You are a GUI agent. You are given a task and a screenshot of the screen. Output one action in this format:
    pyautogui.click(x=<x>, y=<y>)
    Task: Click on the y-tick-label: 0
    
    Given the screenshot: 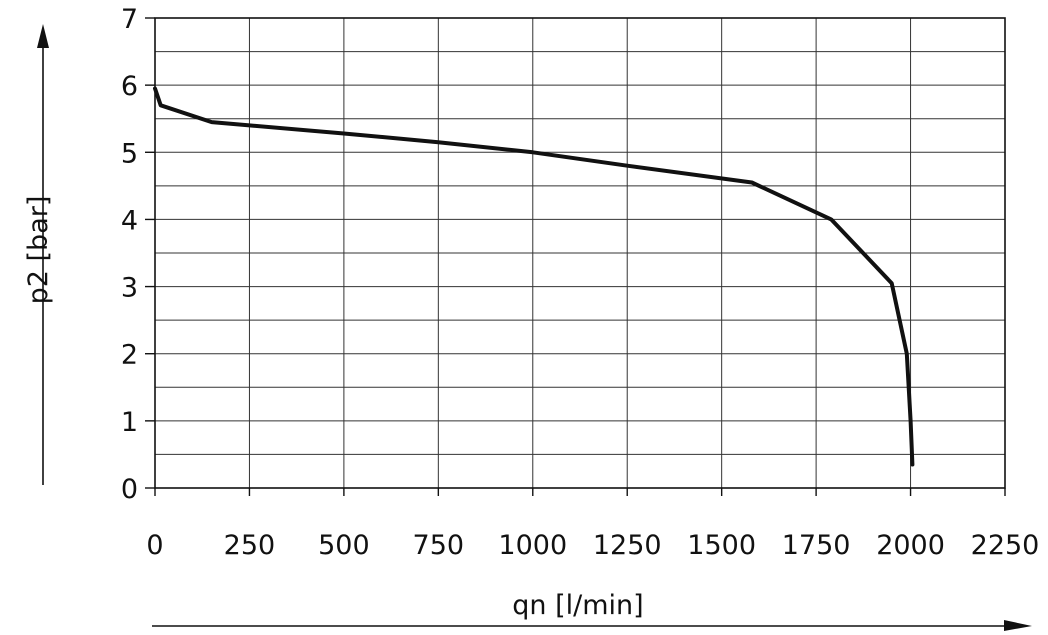 What is the action you would take?
    pyautogui.click(x=129, y=489)
    